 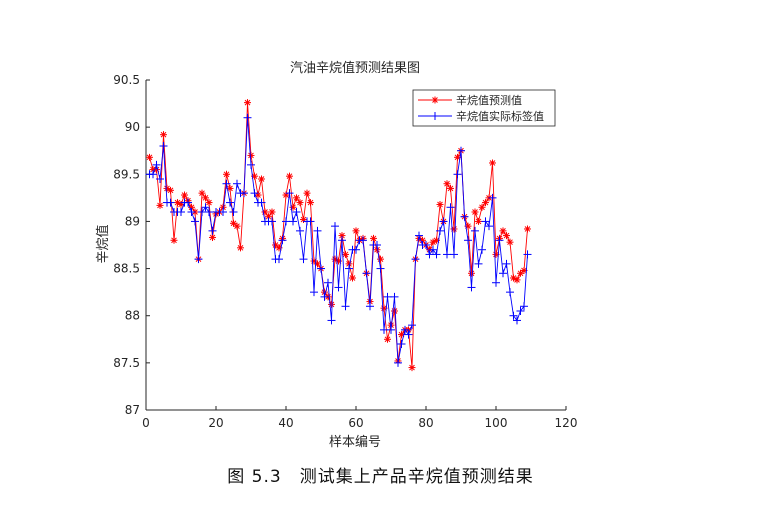 What do you see at coordinates (355, 68) in the screenshot?
I see `chart-title: 汽油辛烷值预测结果图` at bounding box center [355, 68].